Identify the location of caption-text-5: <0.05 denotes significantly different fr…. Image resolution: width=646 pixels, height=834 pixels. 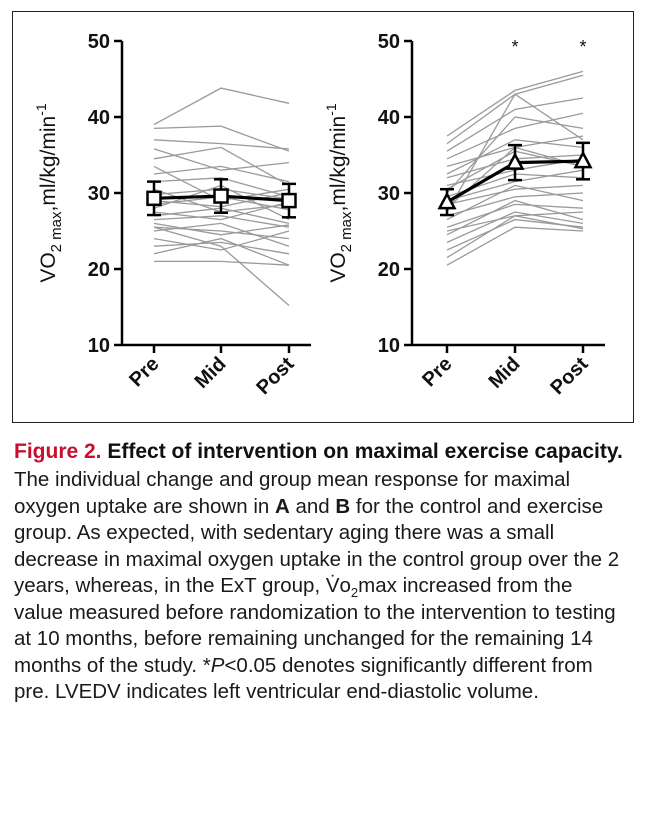
(303, 678).